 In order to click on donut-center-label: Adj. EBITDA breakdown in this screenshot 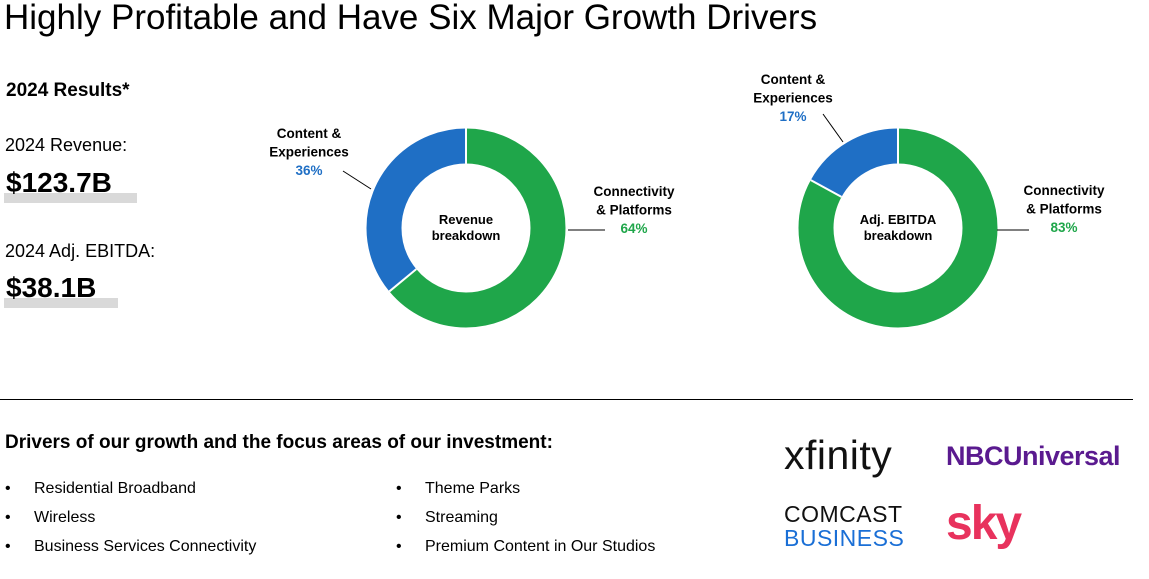, I will do `click(898, 227)`.